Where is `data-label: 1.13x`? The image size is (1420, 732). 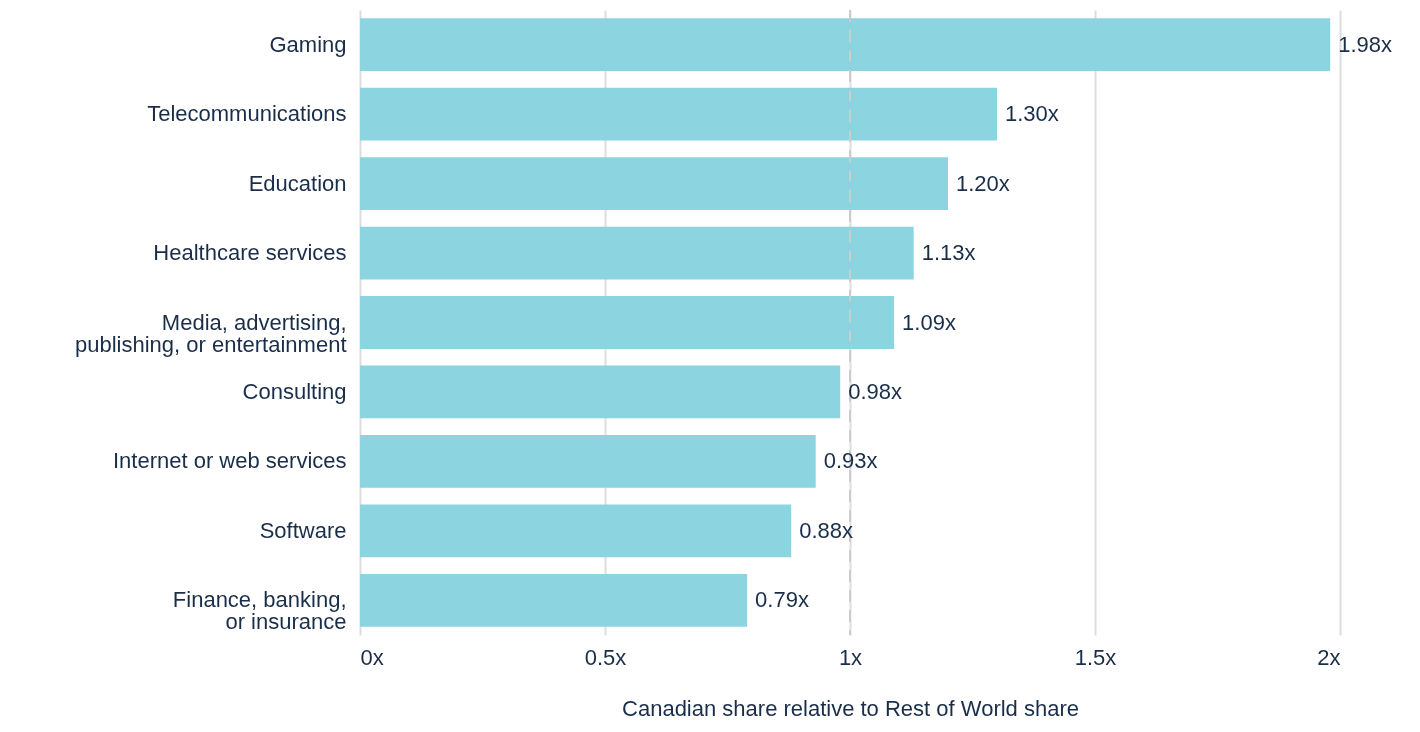
data-label: 1.13x is located at coordinates (948, 253).